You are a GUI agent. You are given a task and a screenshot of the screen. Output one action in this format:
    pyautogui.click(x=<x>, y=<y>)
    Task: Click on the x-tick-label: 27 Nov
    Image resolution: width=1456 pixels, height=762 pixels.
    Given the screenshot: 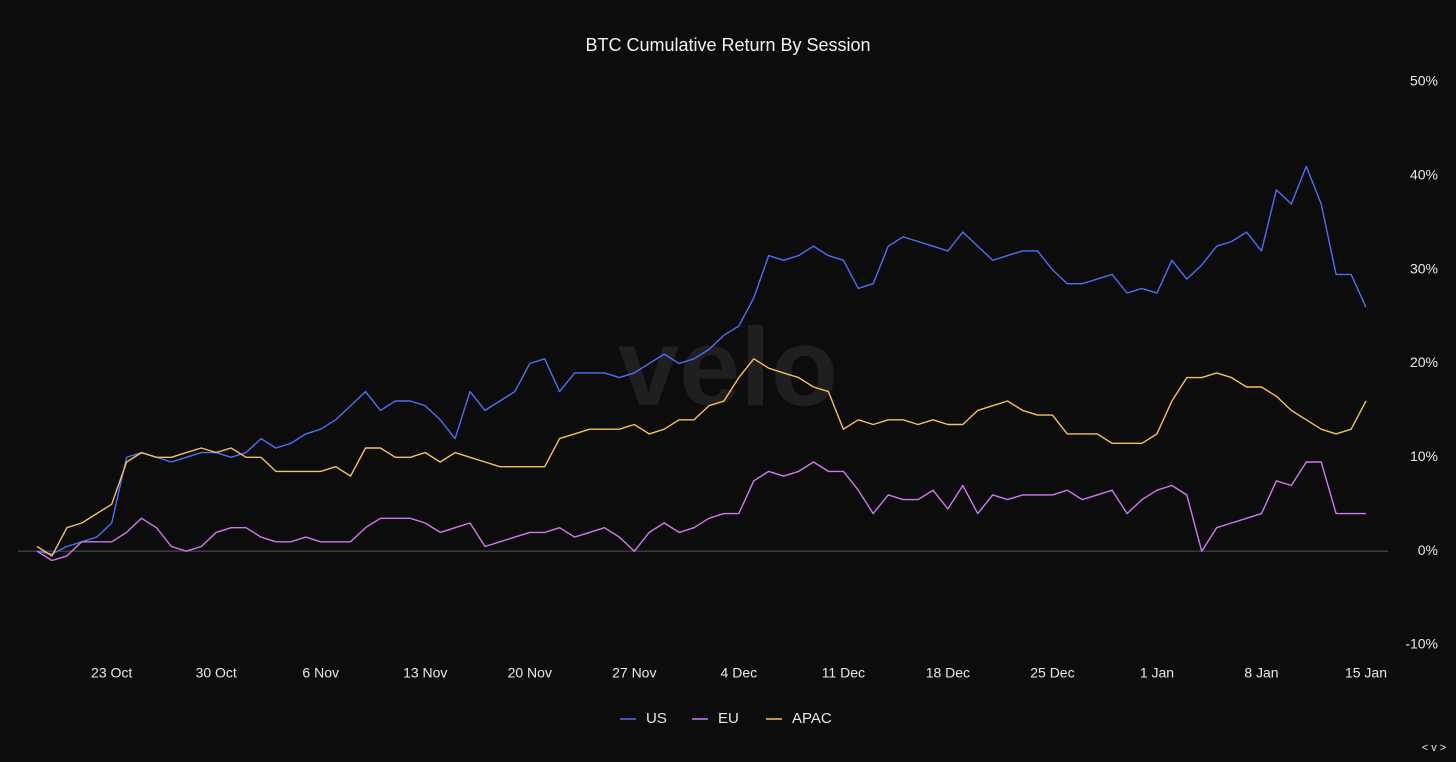 What is the action you would take?
    pyautogui.click(x=634, y=673)
    